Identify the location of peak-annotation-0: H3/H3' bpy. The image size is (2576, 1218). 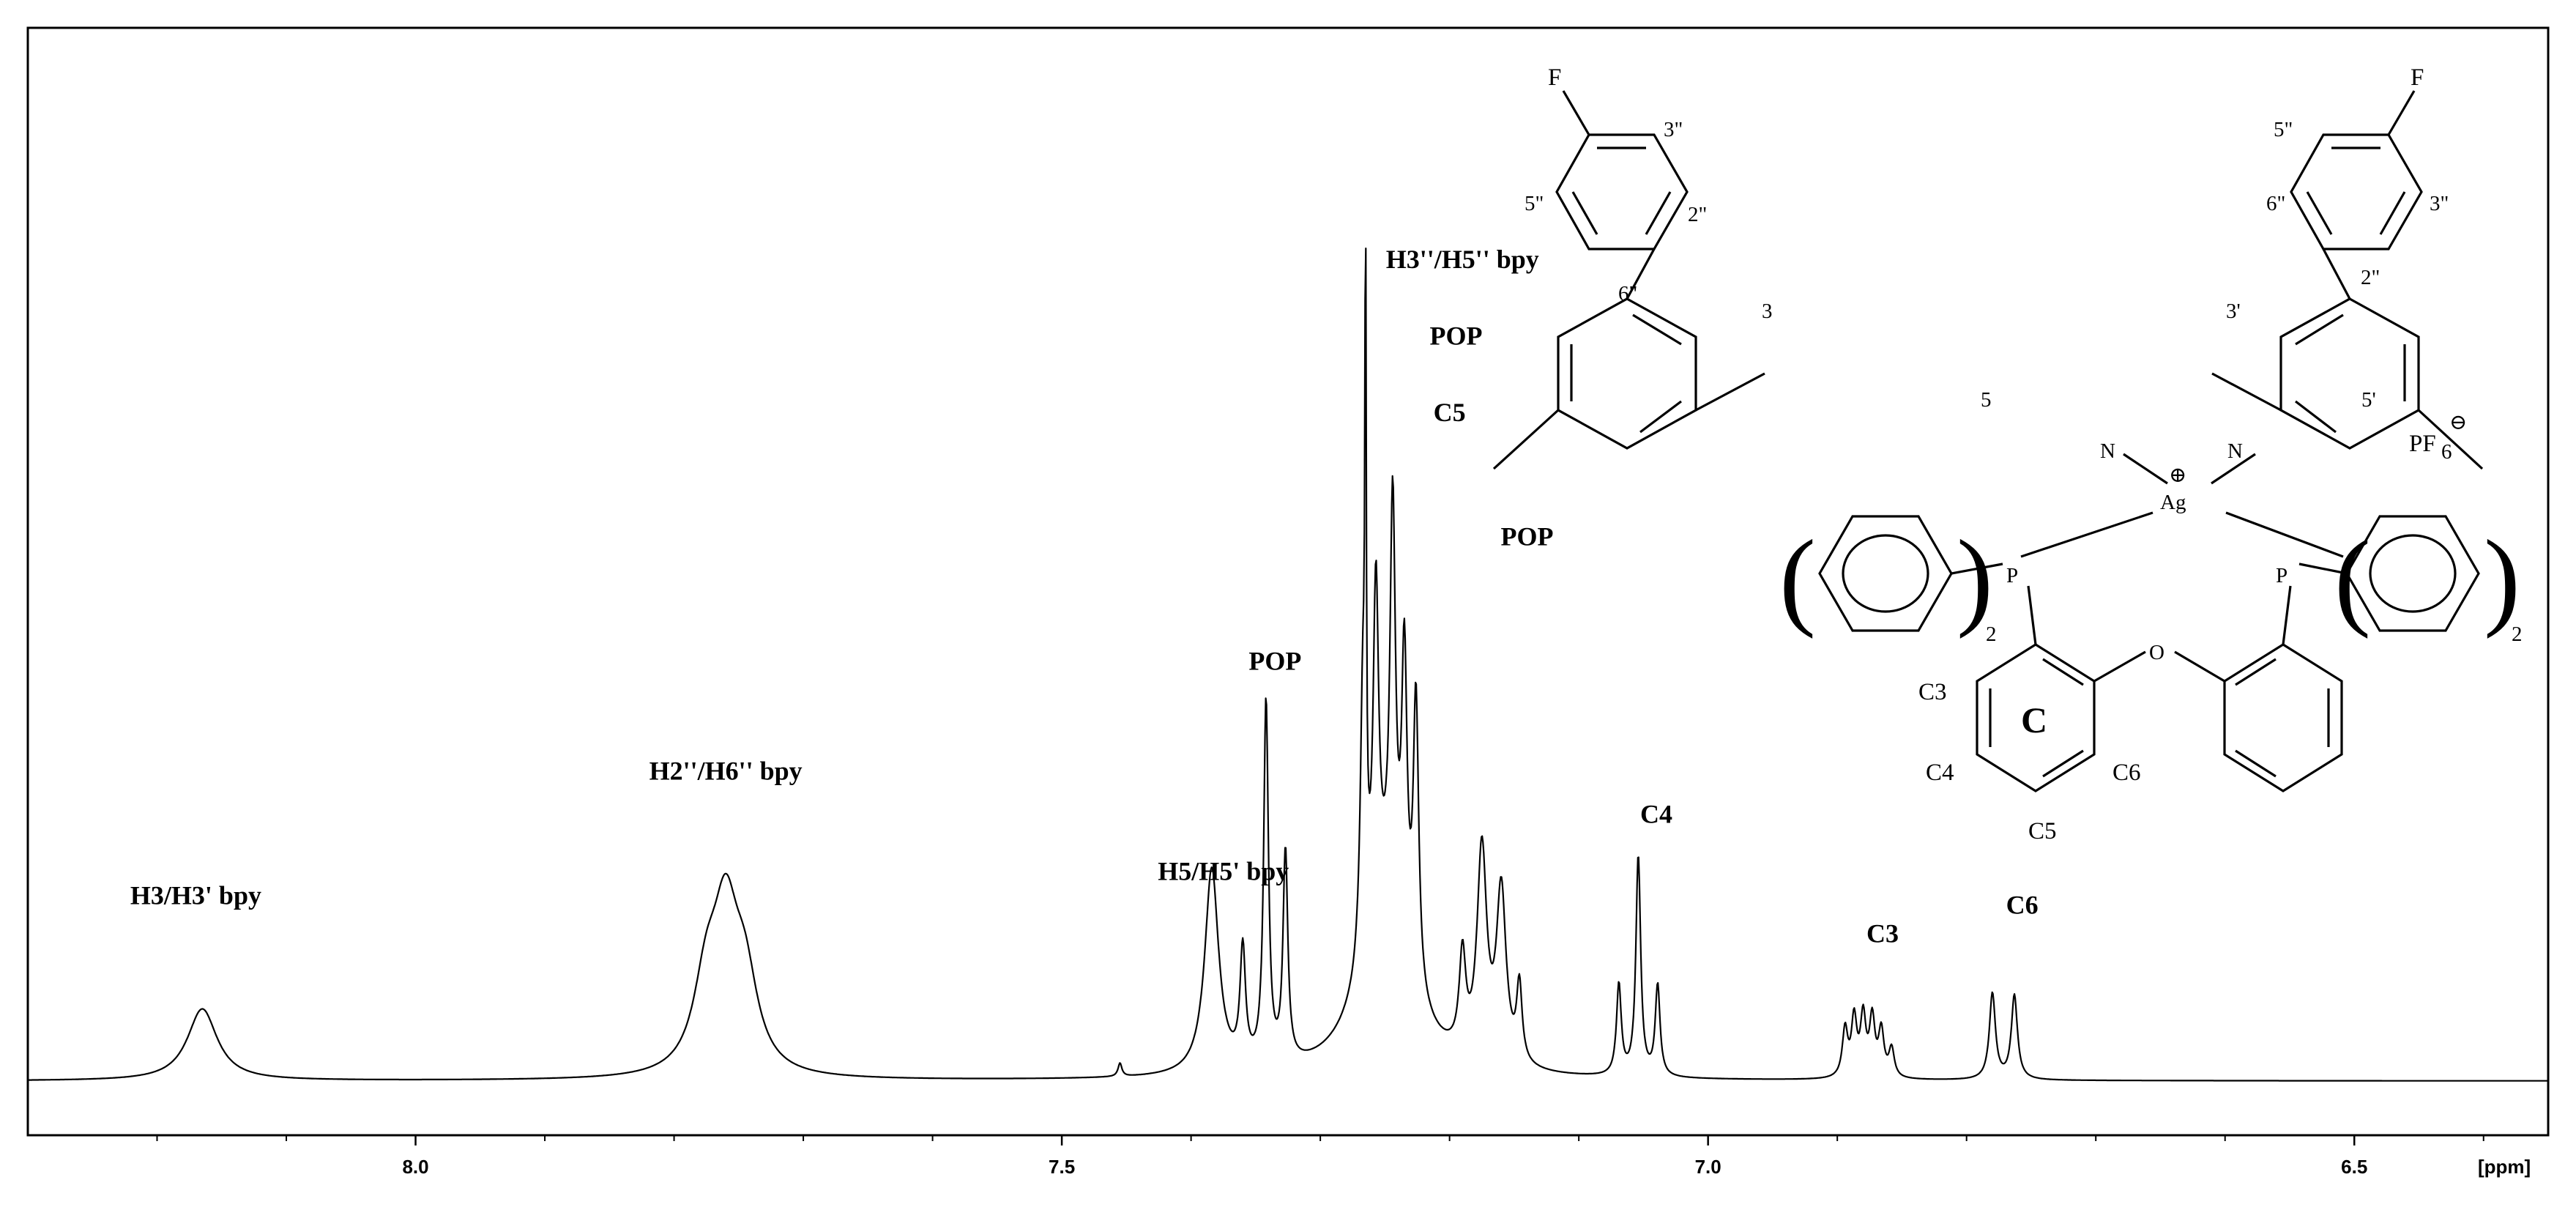
(195, 895).